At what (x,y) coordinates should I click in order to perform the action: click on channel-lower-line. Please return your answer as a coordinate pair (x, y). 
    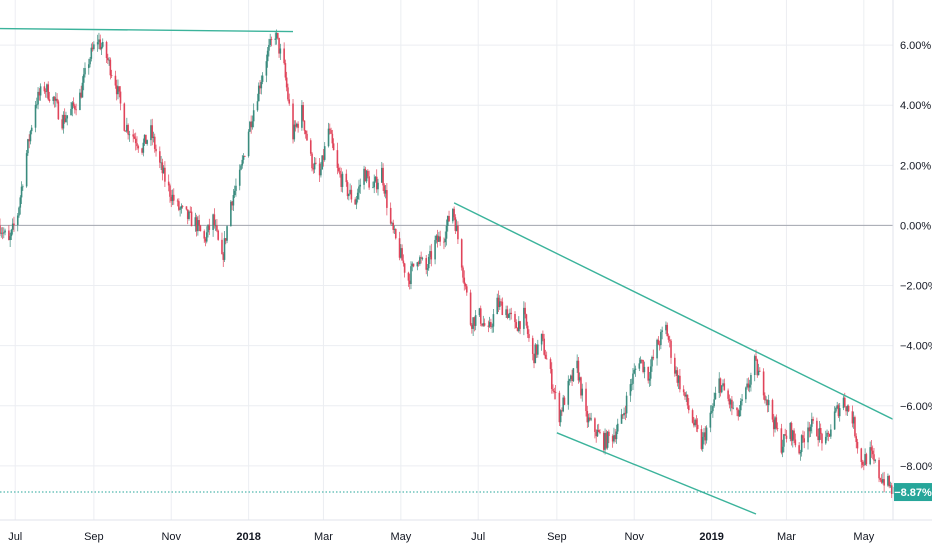
    Looking at the image, I should click on (656, 473).